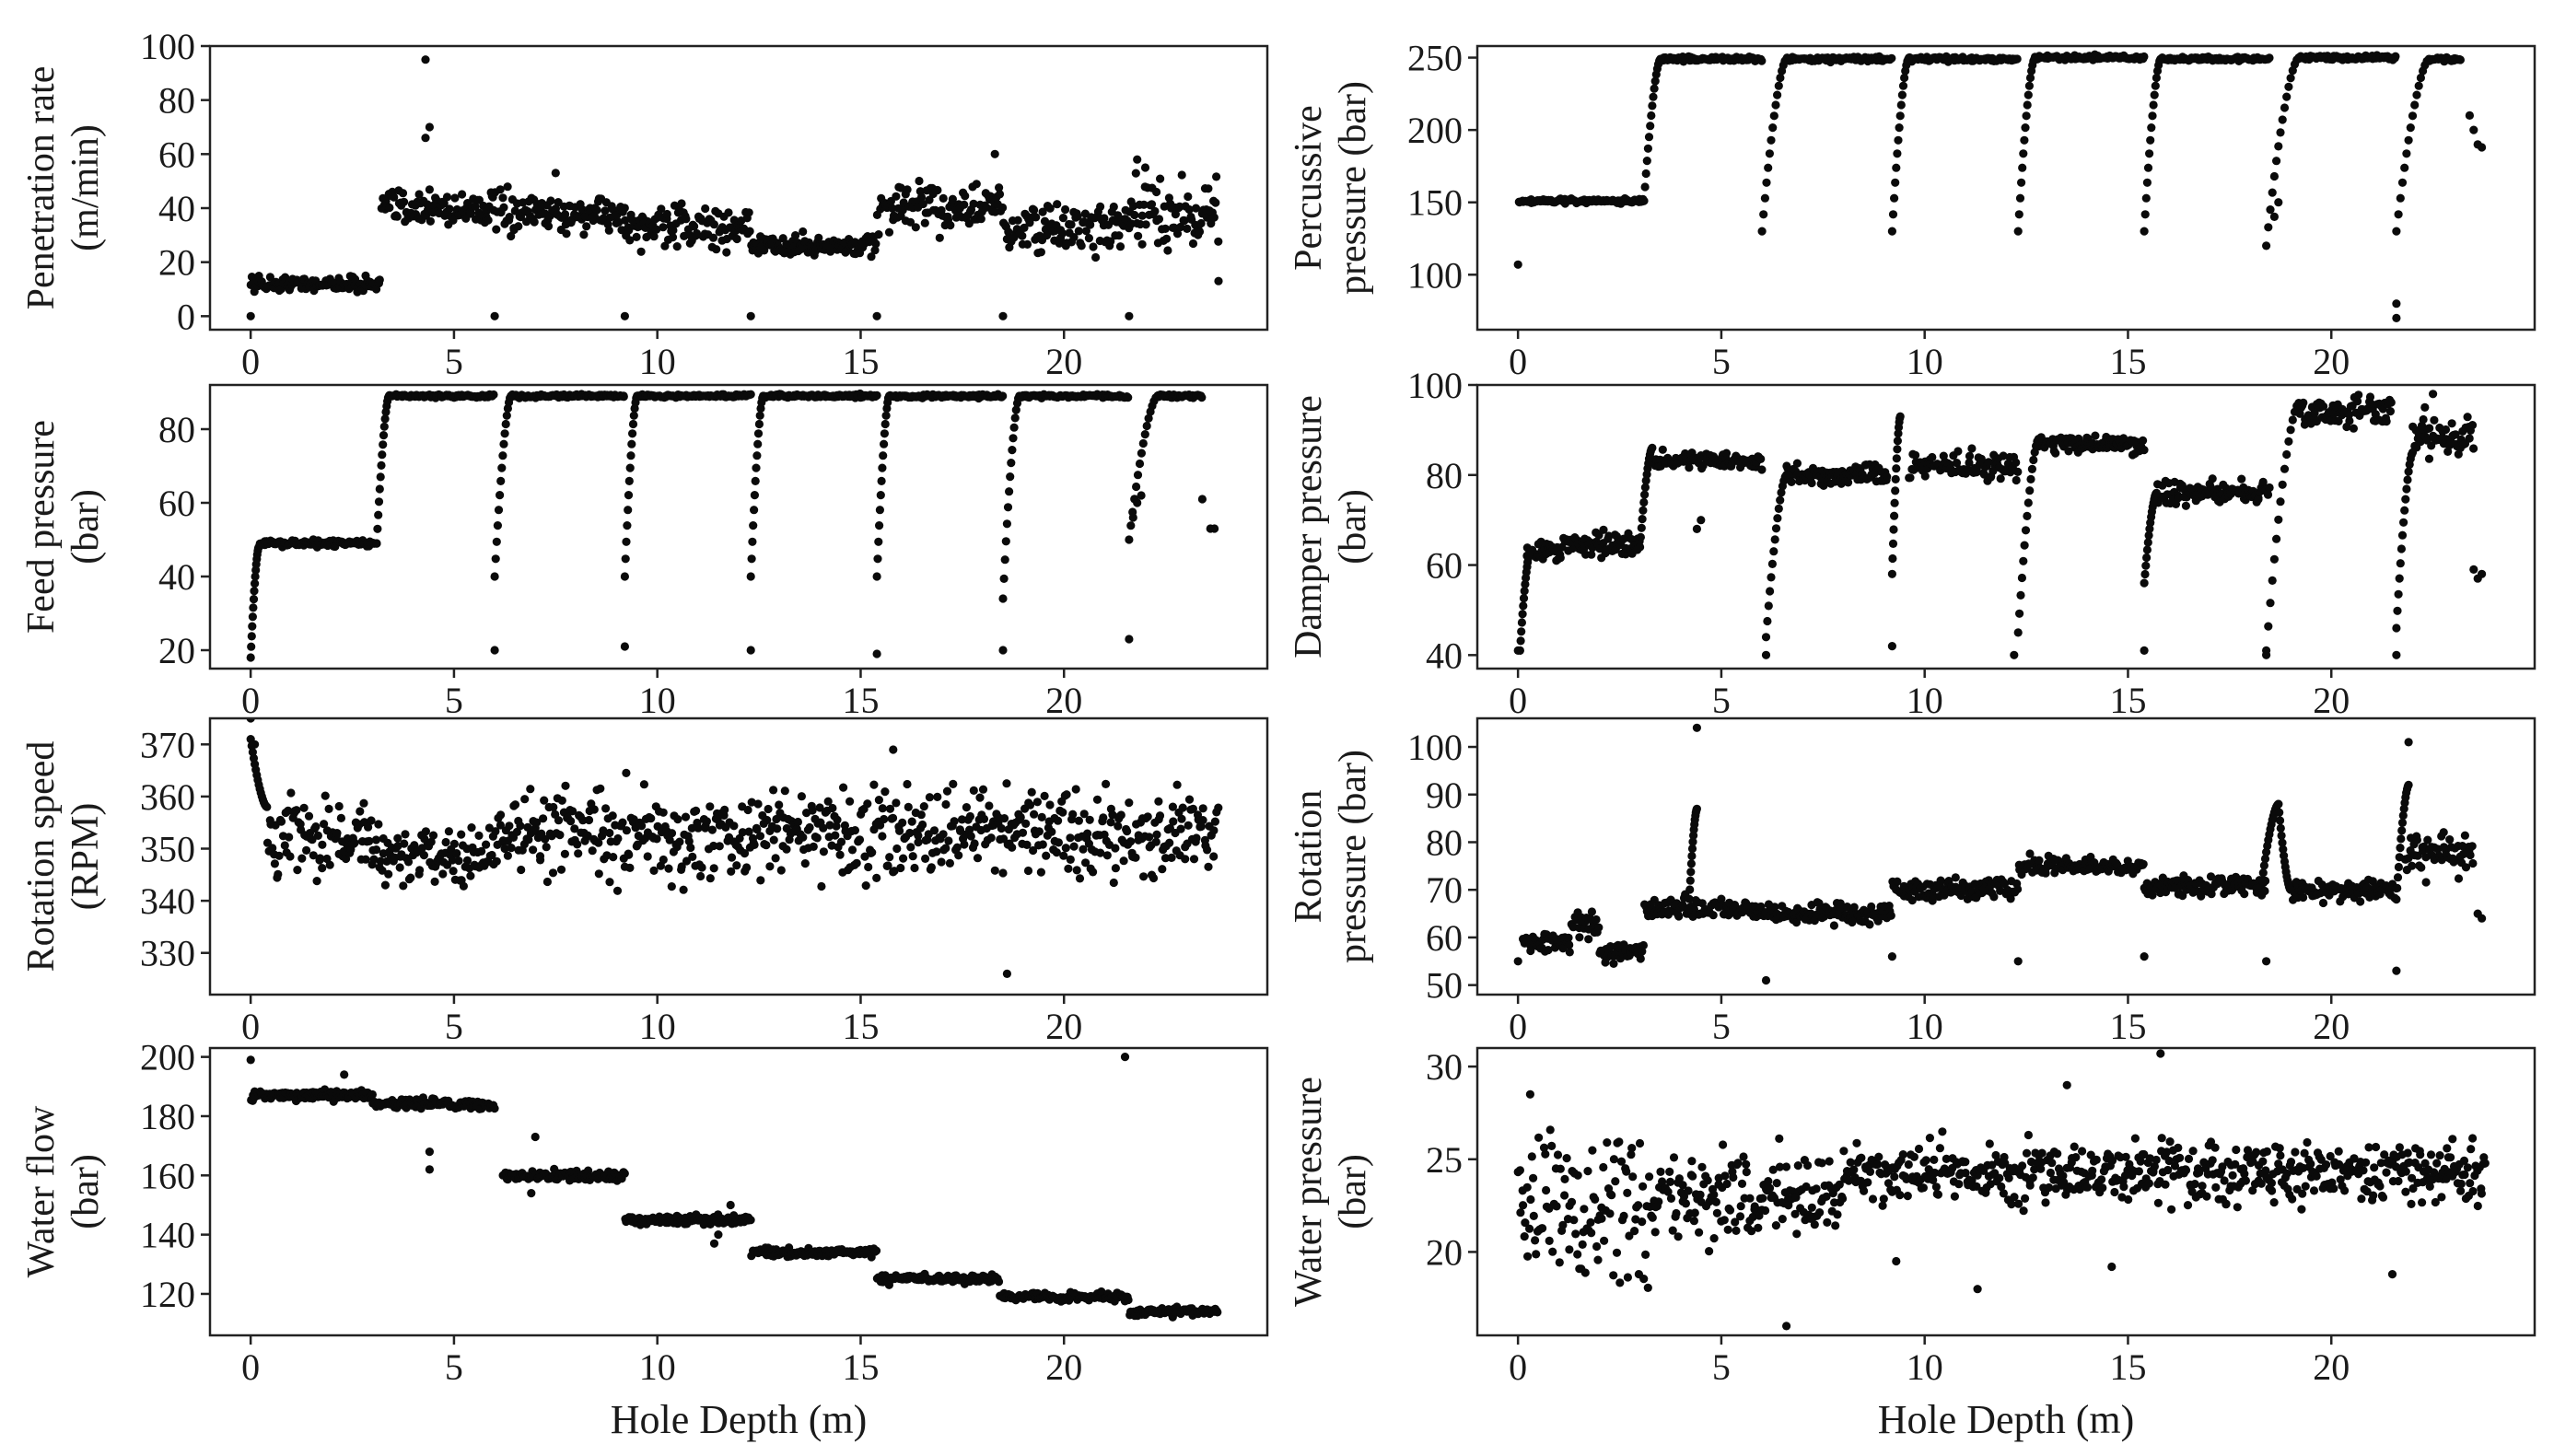 Image resolution: width=2554 pixels, height=1456 pixels. I want to click on x-tick-label: 5, so click(1721, 700).